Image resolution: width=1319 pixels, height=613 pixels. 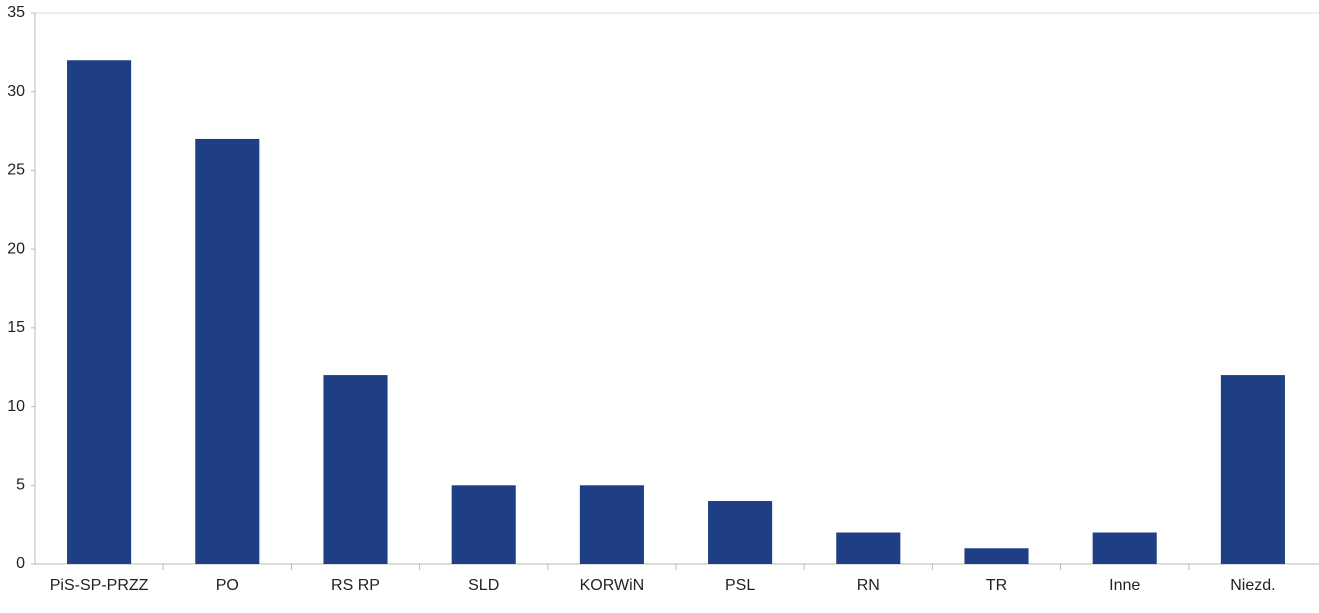 I want to click on y-tick-label: 5, so click(x=20, y=485).